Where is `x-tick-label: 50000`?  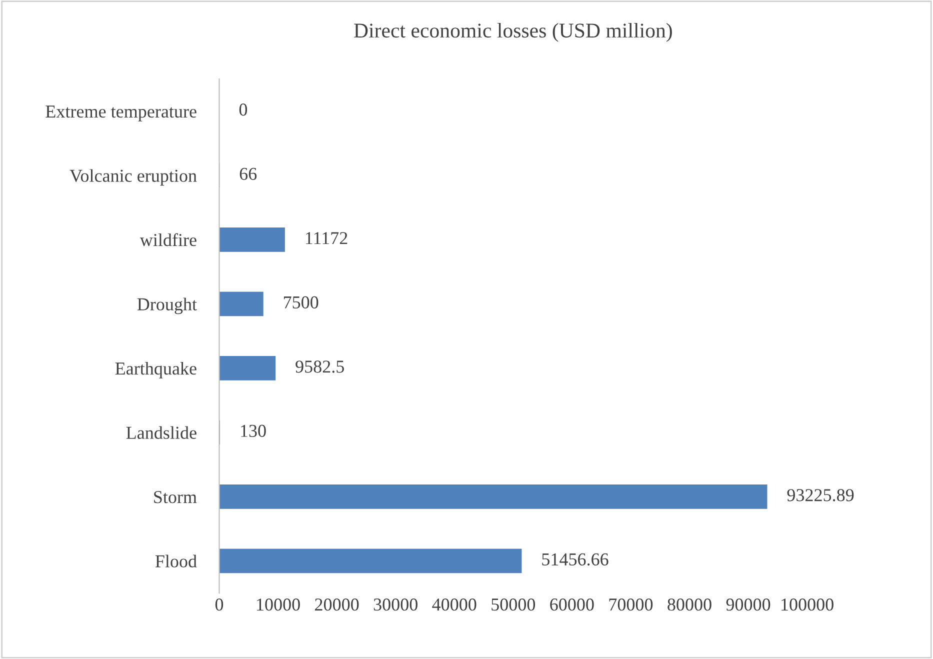
x-tick-label: 50000 is located at coordinates (514, 604).